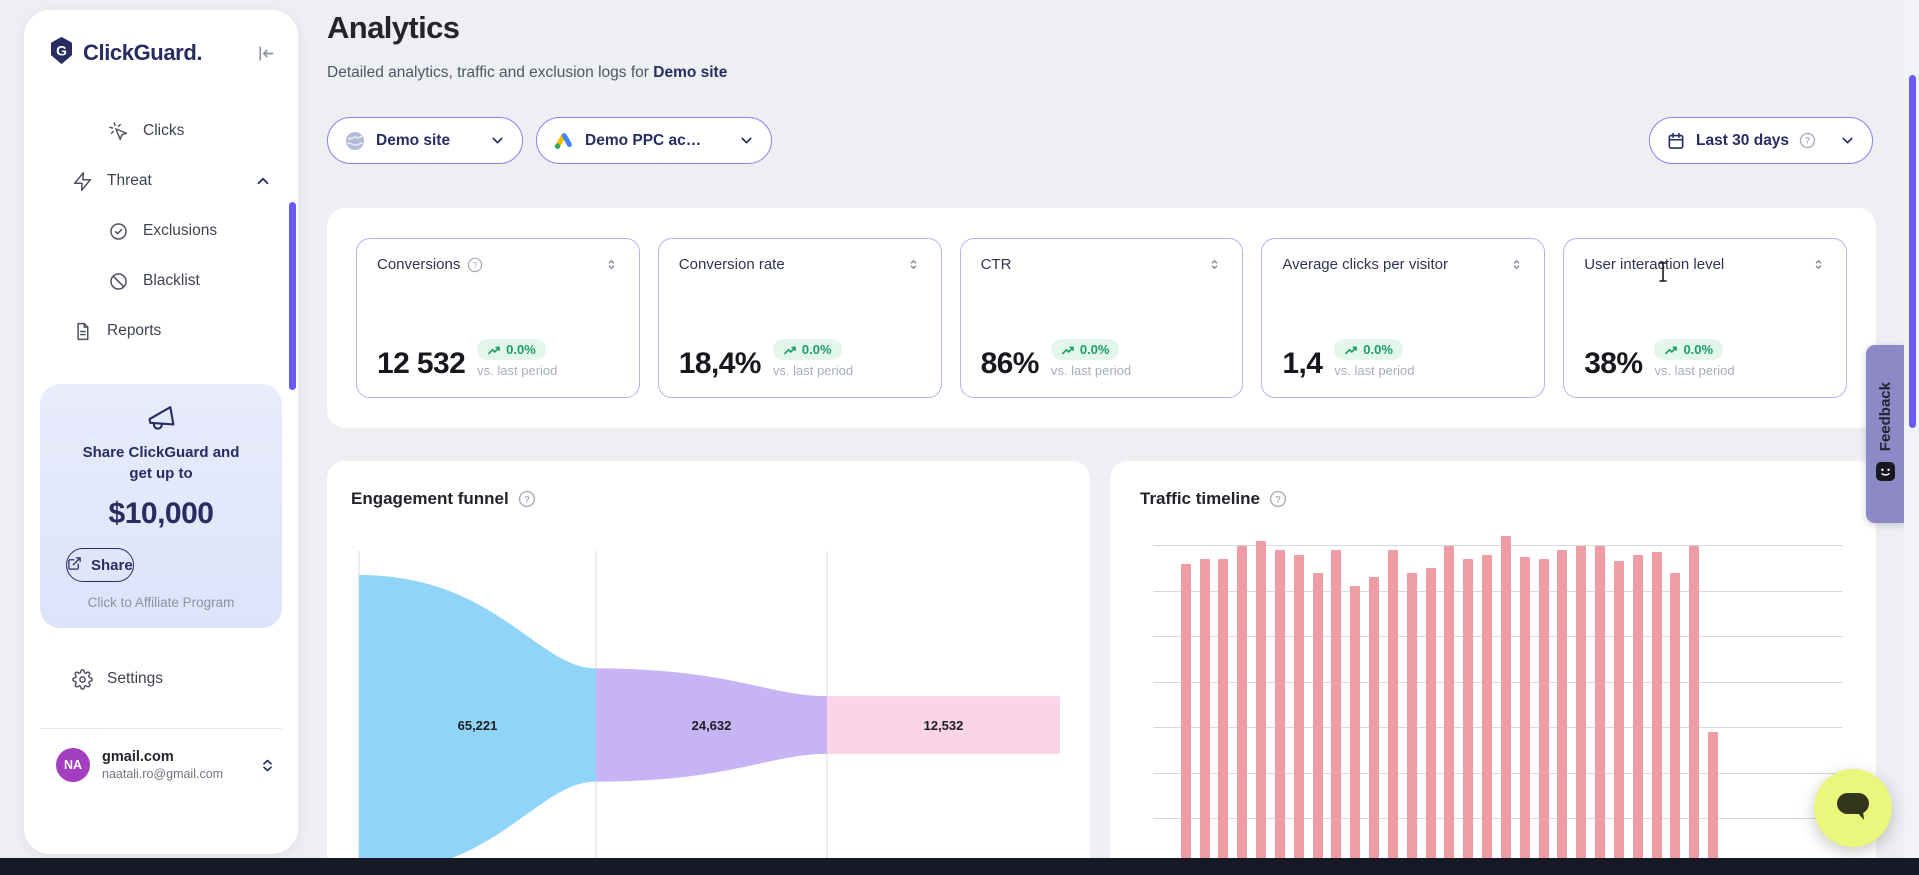 Image resolution: width=1919 pixels, height=875 pixels. Describe the element at coordinates (265, 53) in the screenshot. I see `sidebar-collapse-icon` at that location.